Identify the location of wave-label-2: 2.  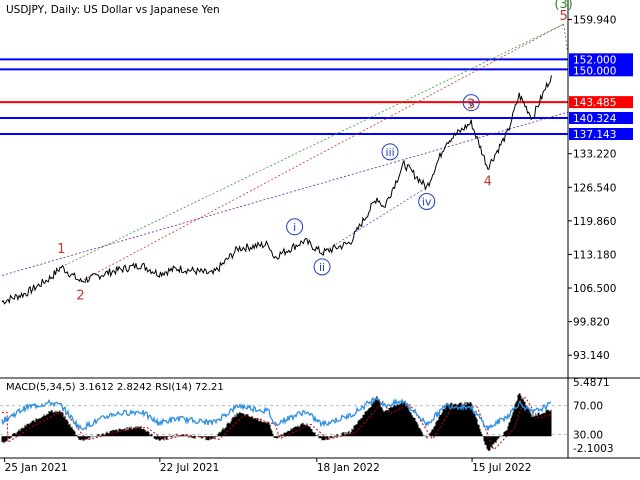
(80, 295).